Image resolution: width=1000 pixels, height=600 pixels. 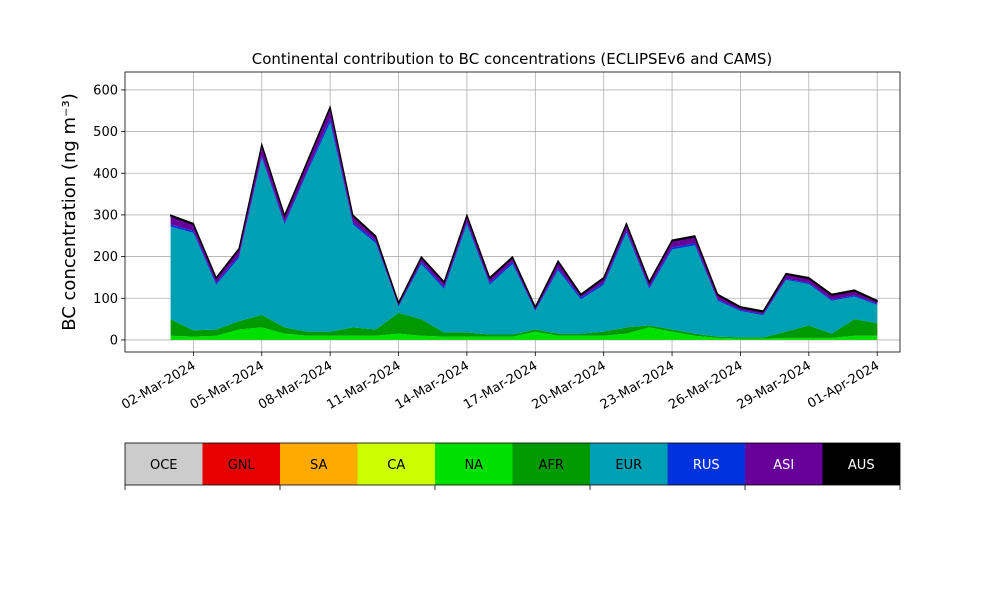 What do you see at coordinates (105, 299) in the screenshot?
I see `y-tick-label: 100` at bounding box center [105, 299].